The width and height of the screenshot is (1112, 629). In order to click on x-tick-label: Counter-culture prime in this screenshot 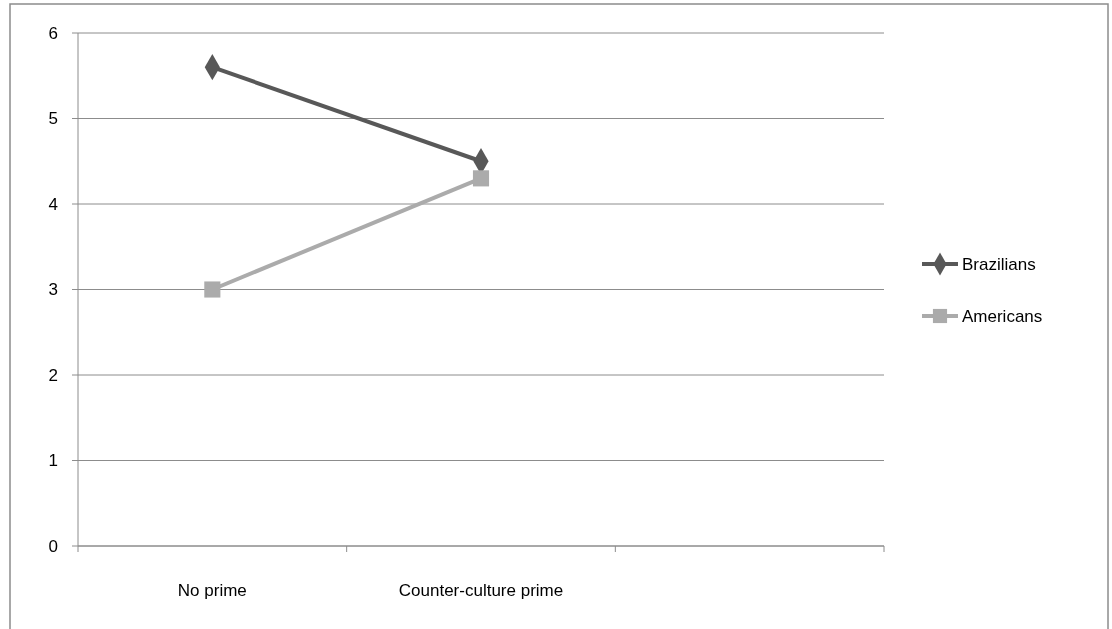, I will do `click(481, 590)`.